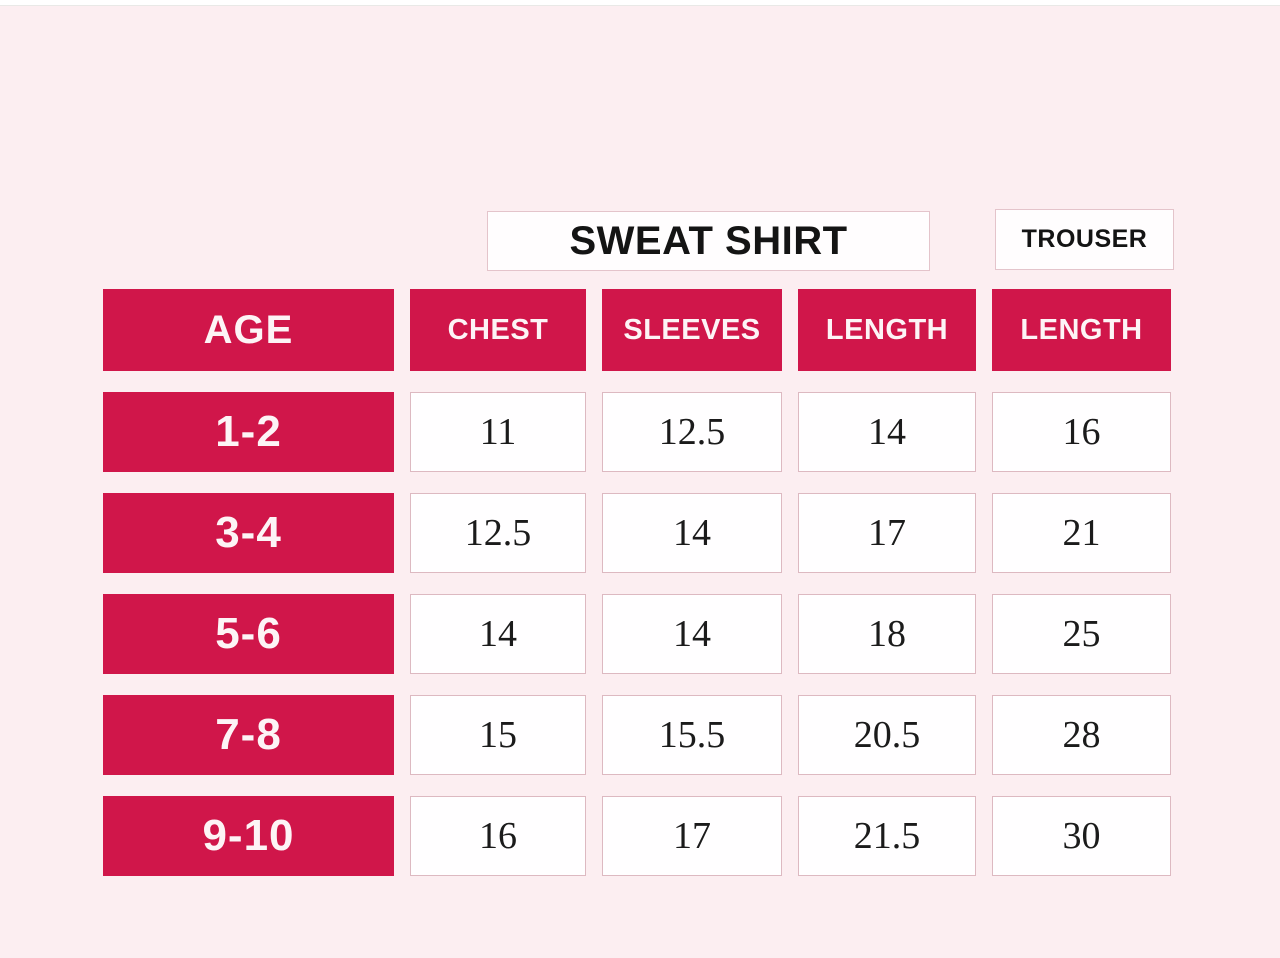 This screenshot has width=1280, height=958. What do you see at coordinates (640, 3) in the screenshot?
I see `top-border-strip` at bounding box center [640, 3].